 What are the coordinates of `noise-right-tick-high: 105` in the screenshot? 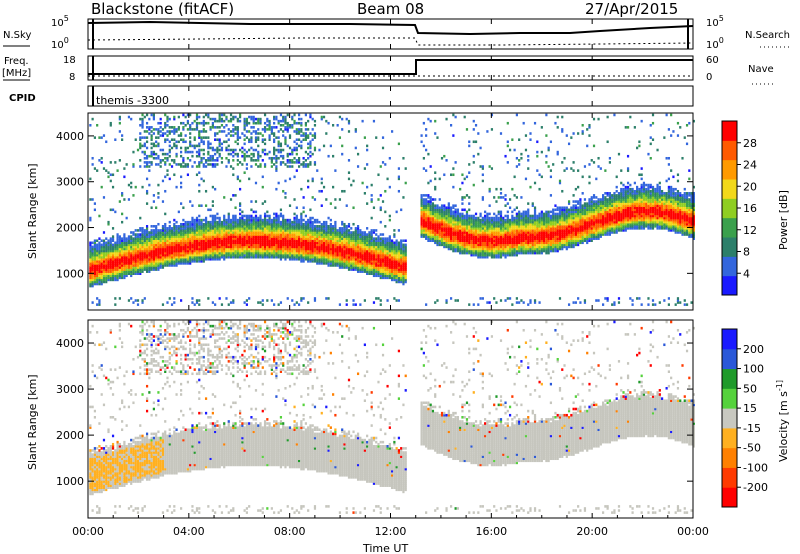 It's located at (715, 21).